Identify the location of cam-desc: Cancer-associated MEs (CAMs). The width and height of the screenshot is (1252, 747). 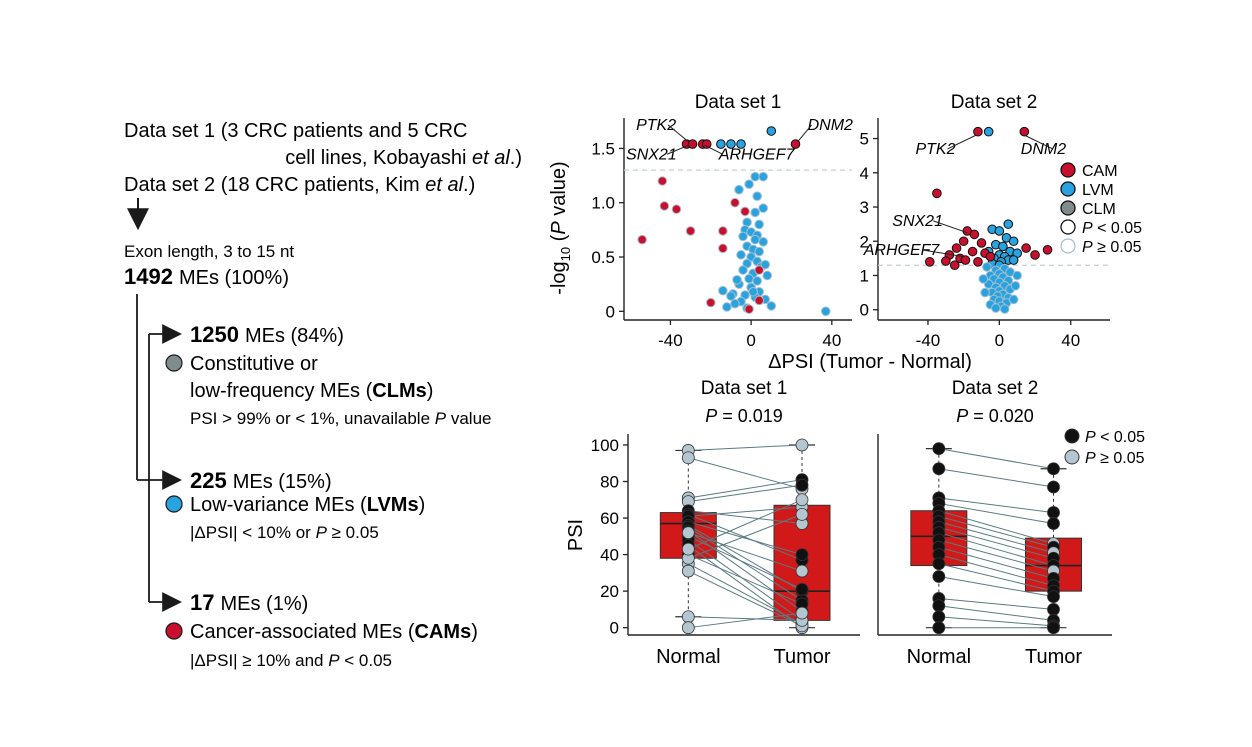
(334, 632).